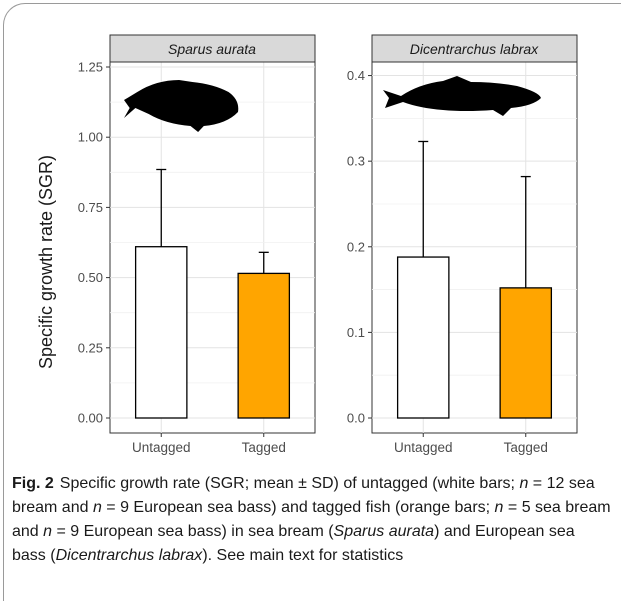  I want to click on y-tick-label: 0.4, so click(356, 75).